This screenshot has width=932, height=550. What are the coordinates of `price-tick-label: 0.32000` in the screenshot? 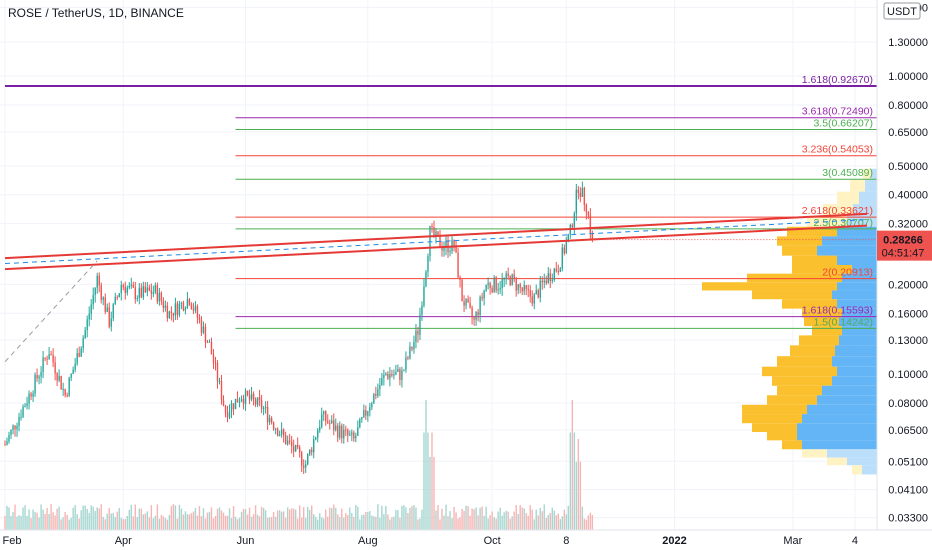 It's located at (908, 225).